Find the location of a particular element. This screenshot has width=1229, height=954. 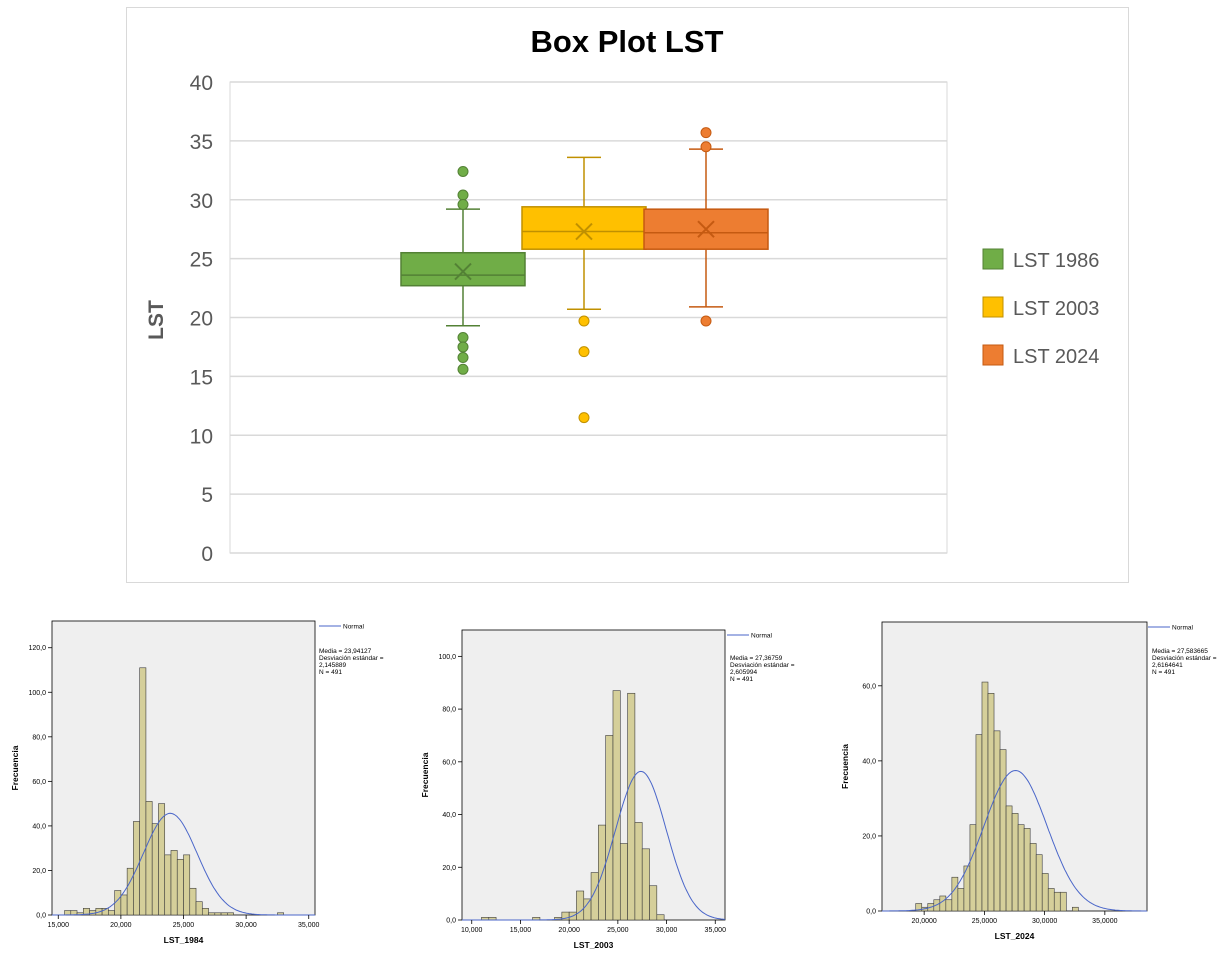

box-plot-y-axis: 0 5 10 15 20 25 30 35 40 is located at coordinates (201, 319).